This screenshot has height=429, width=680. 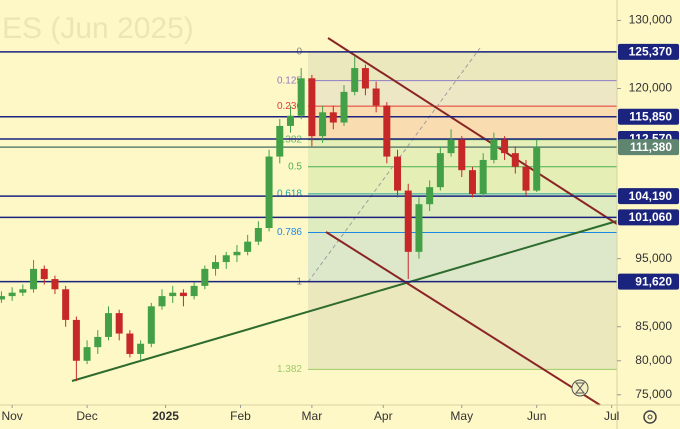 What do you see at coordinates (289, 80) in the screenshot?
I see `fib-label: 0.125` at bounding box center [289, 80].